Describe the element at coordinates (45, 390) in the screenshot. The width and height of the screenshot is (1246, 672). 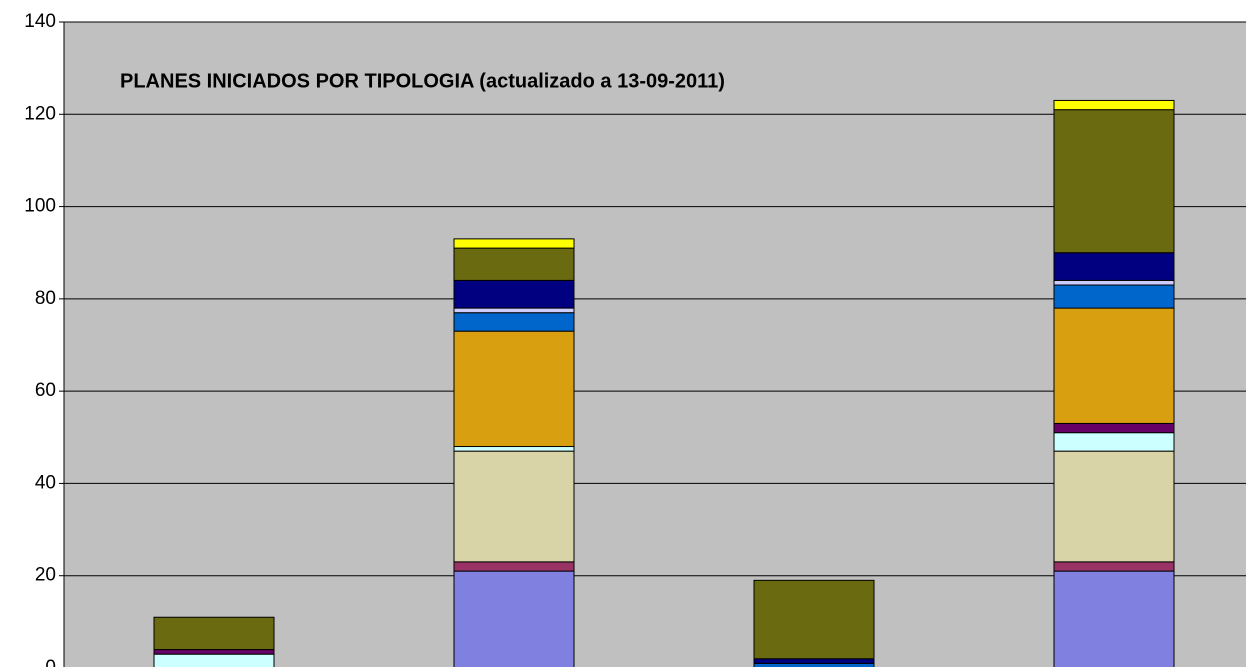
I see `y-tick-label: 60` at that location.